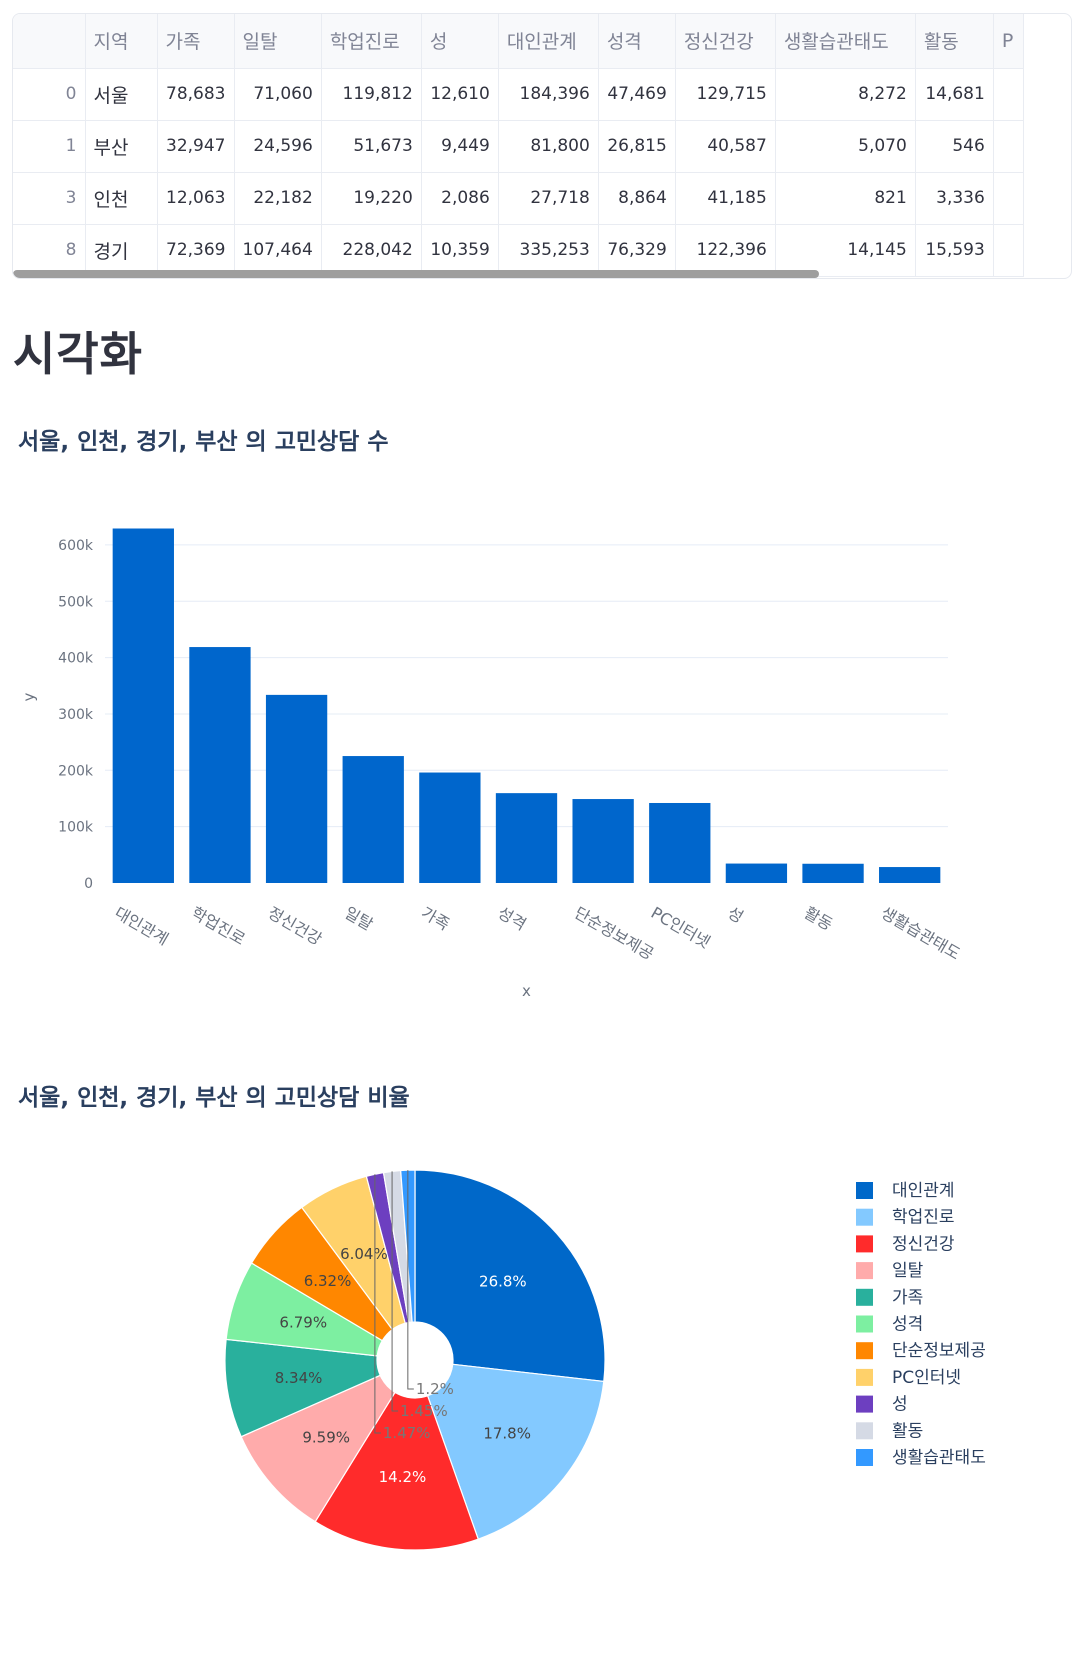 This screenshot has height=1673, width=1081. I want to click on x-tick-label: 성, so click(735, 915).